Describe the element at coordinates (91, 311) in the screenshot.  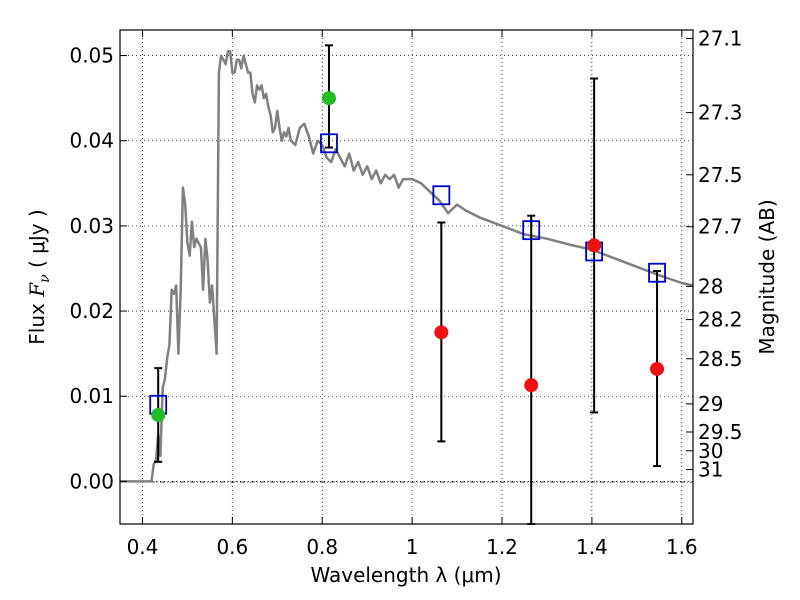
I see `y-tick-label: 0.02` at that location.